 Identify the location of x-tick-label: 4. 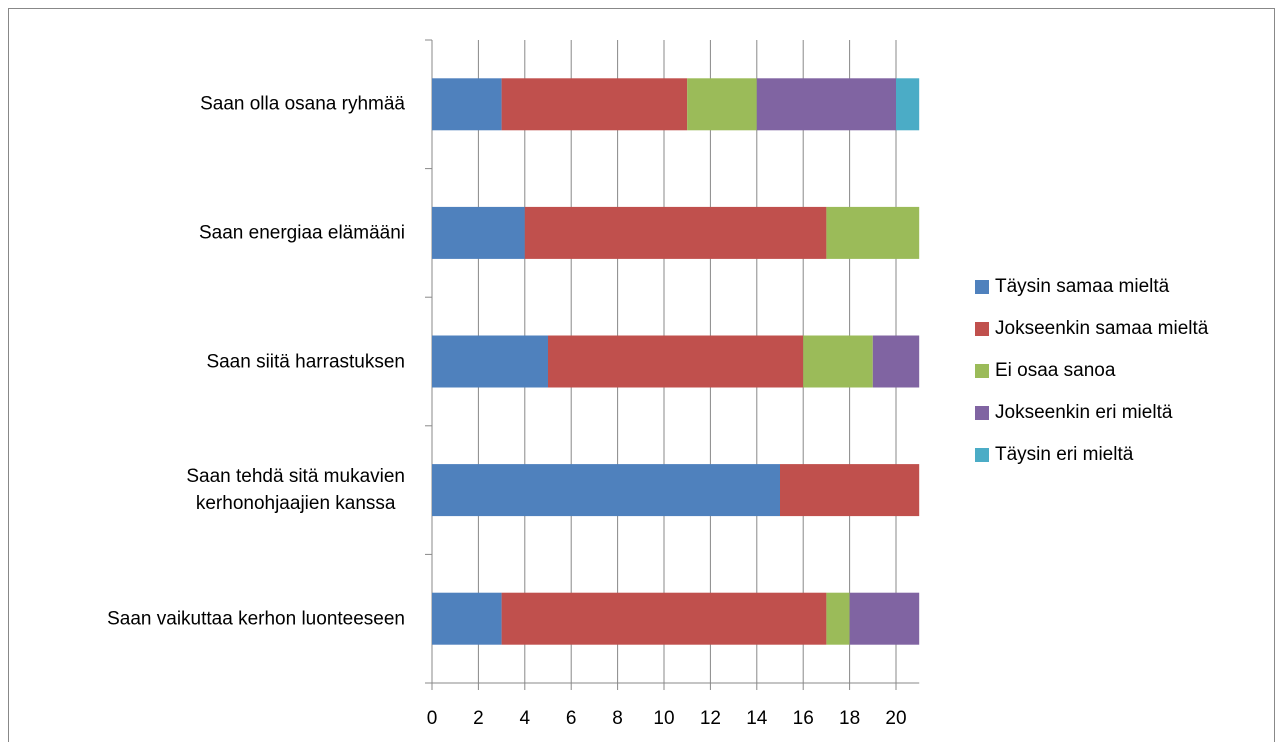
(525, 718).